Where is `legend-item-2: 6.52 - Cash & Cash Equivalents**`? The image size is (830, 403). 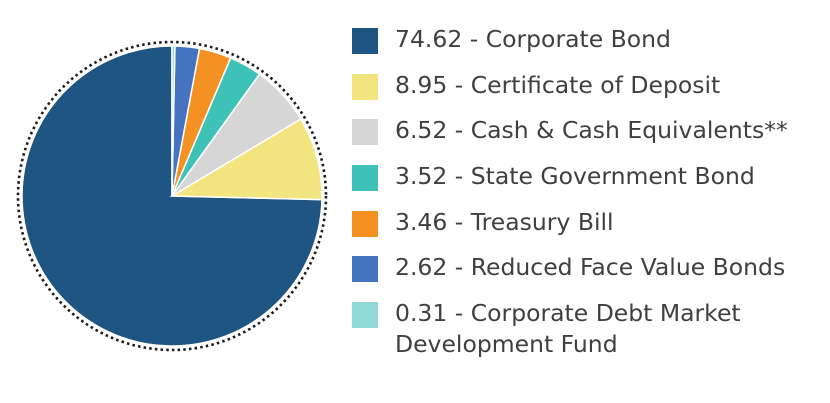 legend-item-2: 6.52 - Cash & Cash Equivalents** is located at coordinates (590, 138).